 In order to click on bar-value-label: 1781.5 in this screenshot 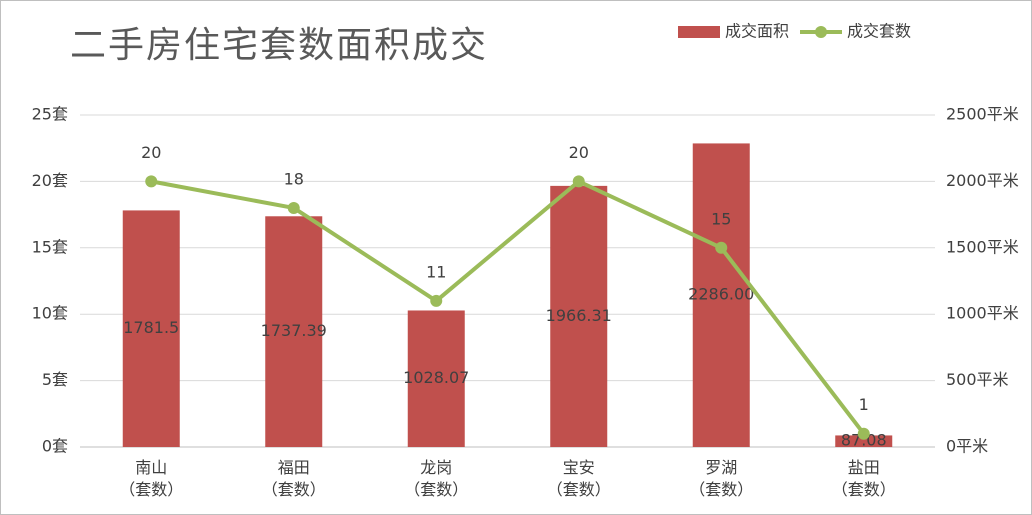, I will do `click(151, 327)`.